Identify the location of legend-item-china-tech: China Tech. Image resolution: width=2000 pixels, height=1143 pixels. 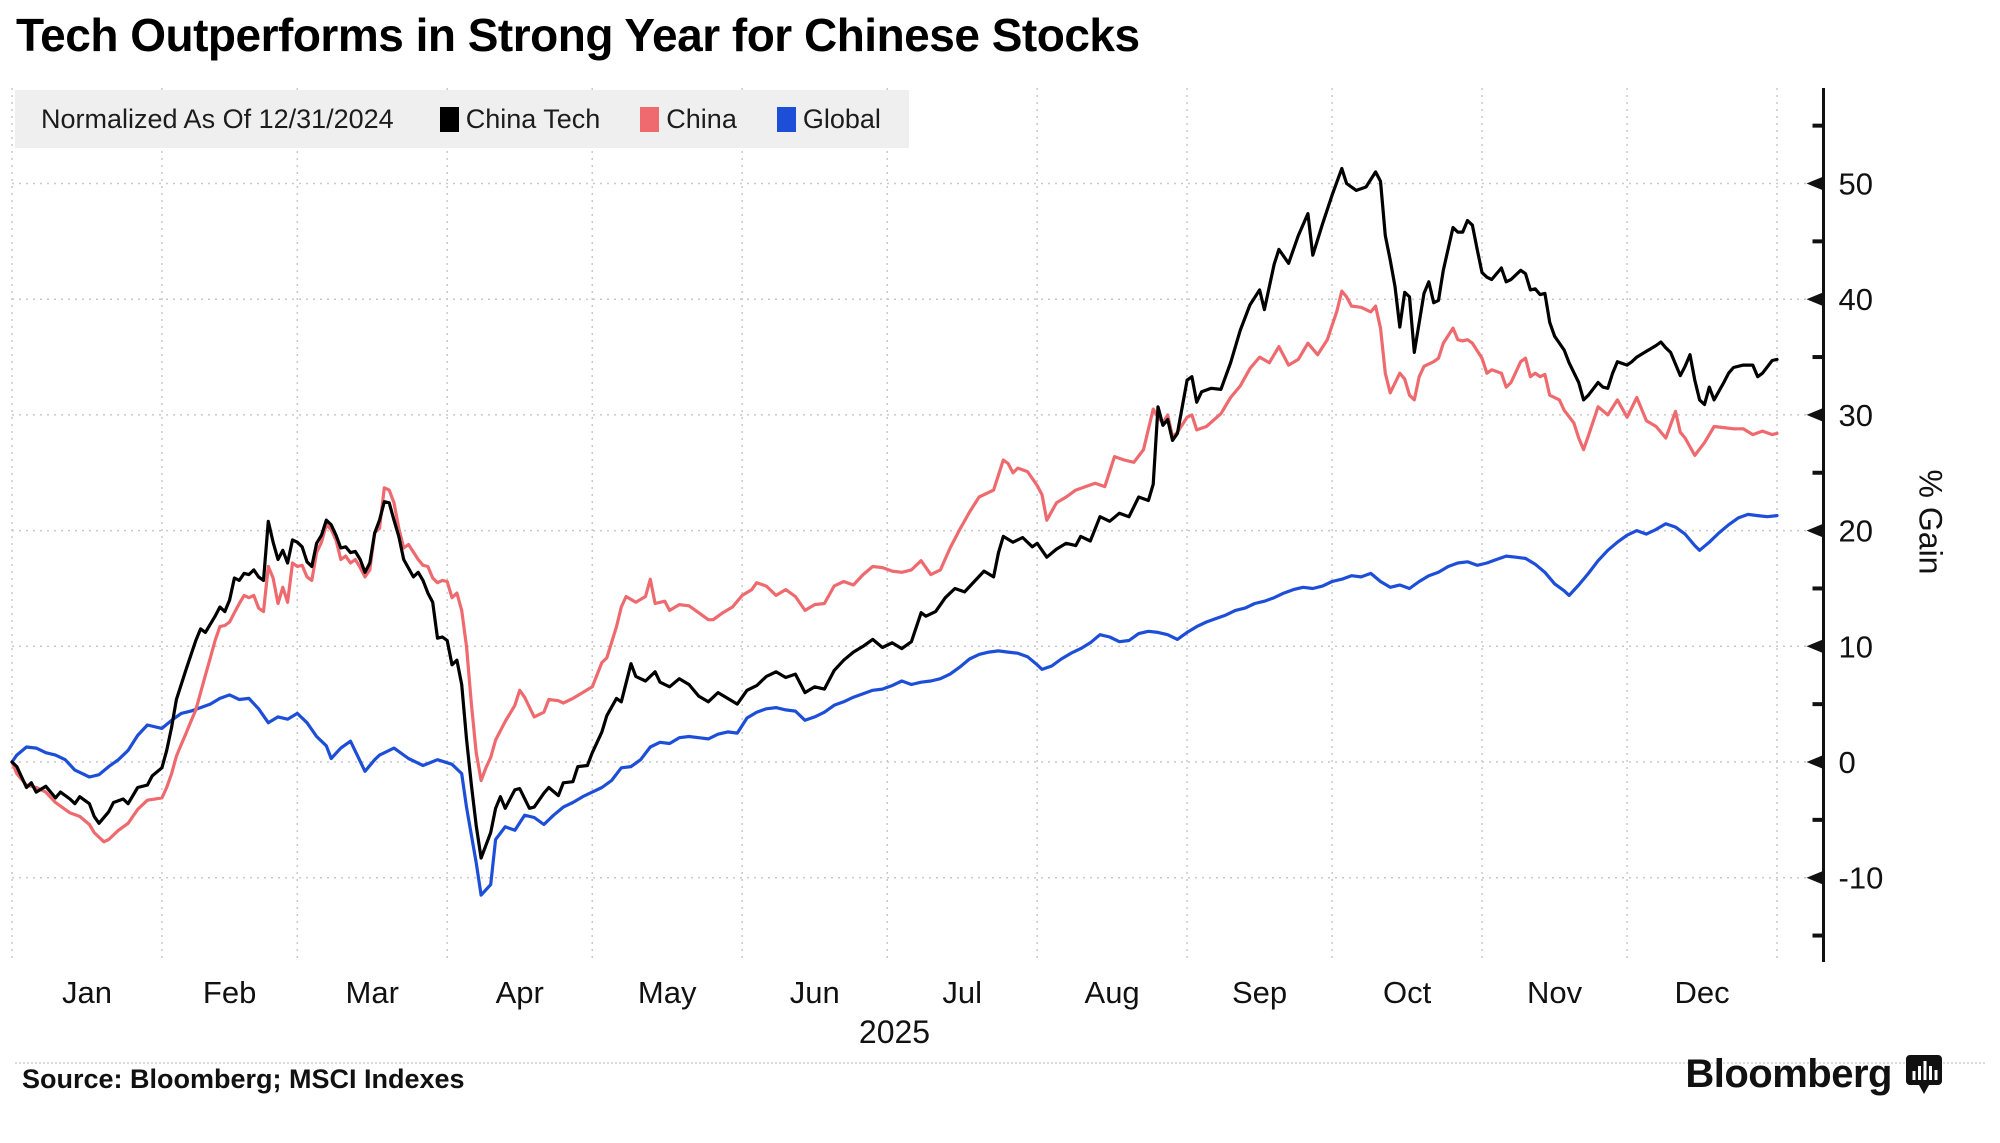
(520, 119).